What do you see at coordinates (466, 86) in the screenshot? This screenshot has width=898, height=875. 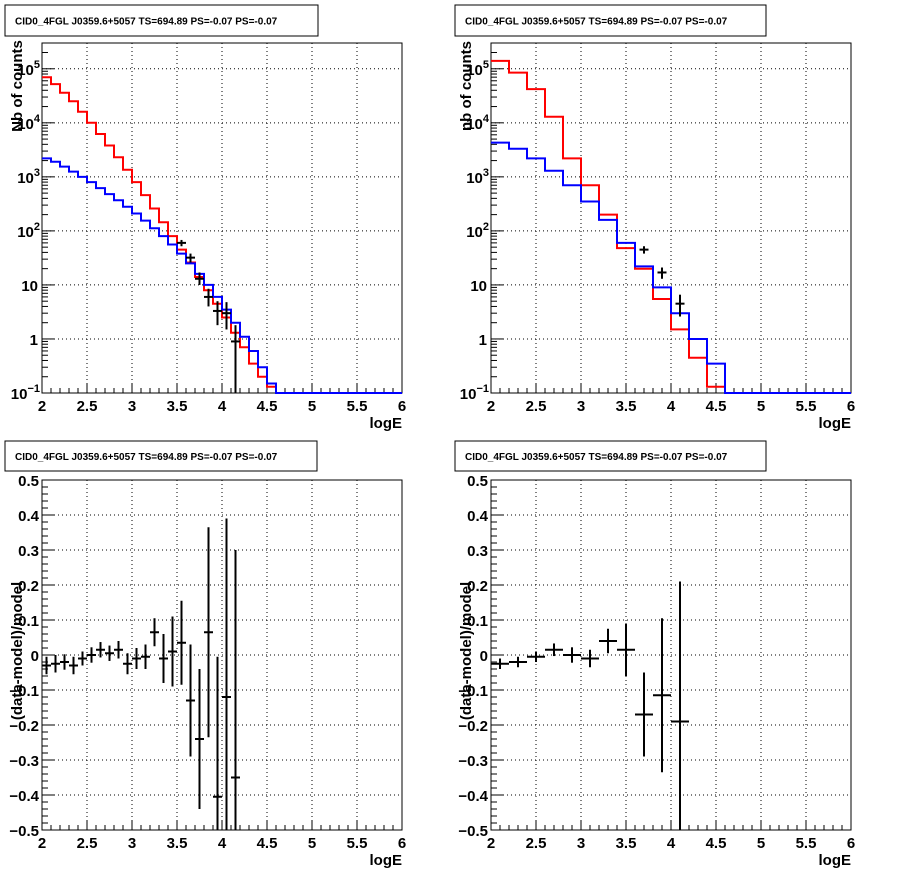 I see `y-axis-title: nb of counts` at bounding box center [466, 86].